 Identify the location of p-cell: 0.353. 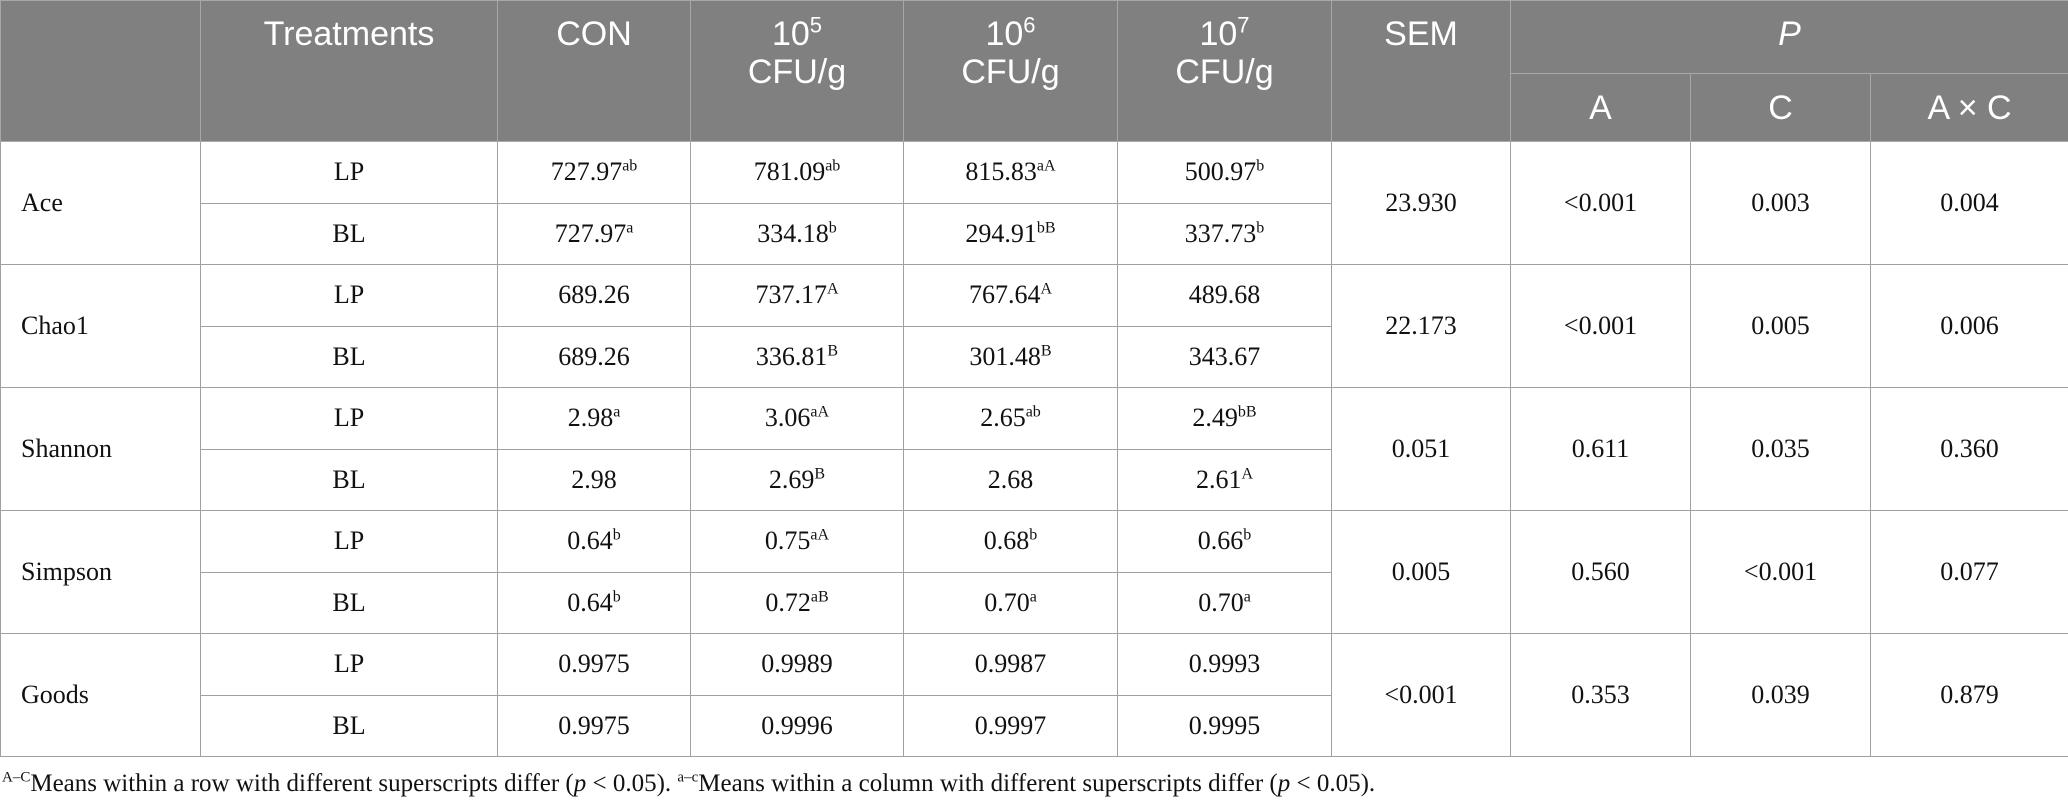
(1600, 695).